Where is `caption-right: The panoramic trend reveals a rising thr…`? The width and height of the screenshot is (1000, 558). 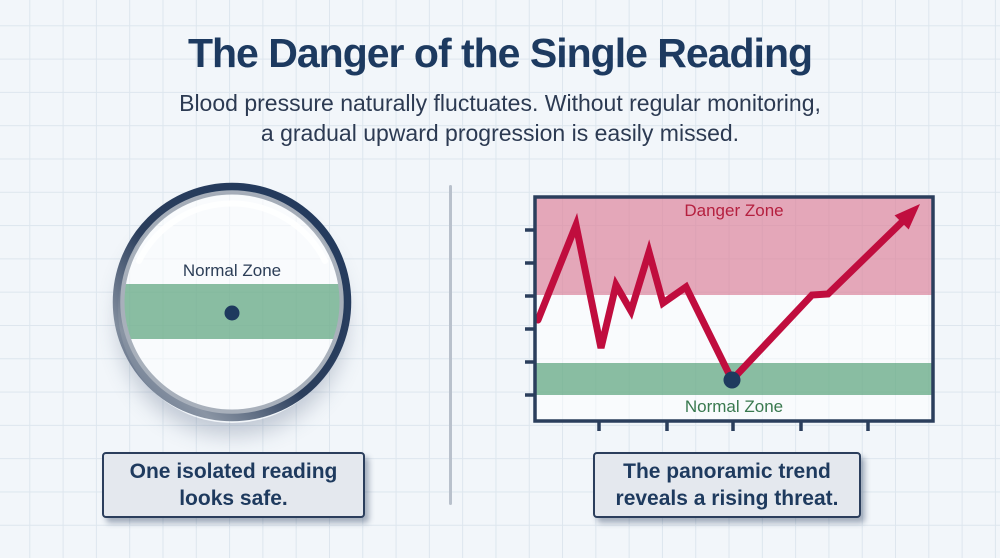
caption-right: The panoramic trend reveals a rising thr… is located at coordinates (727, 485).